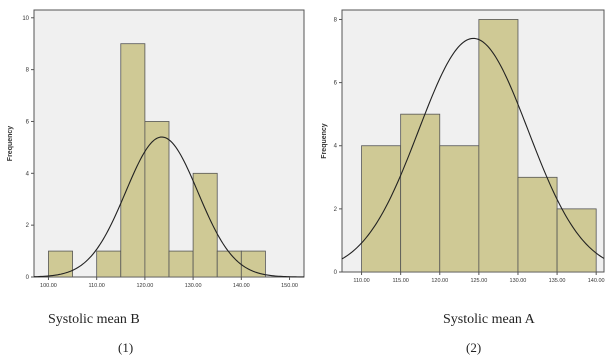 Image resolution: width=610 pixels, height=360 pixels. Describe the element at coordinates (400, 281) in the screenshot. I see `chart2-xtick-label: 115.00` at that location.